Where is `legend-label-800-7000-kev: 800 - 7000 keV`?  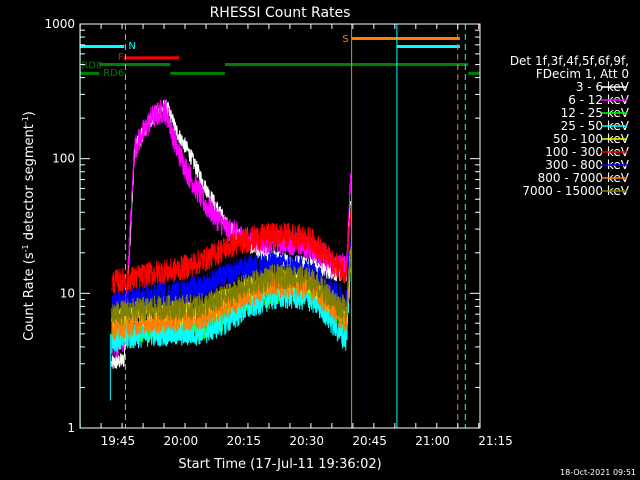 legend-label-800-7000-kev: 800 - 7000 keV is located at coordinates (584, 178).